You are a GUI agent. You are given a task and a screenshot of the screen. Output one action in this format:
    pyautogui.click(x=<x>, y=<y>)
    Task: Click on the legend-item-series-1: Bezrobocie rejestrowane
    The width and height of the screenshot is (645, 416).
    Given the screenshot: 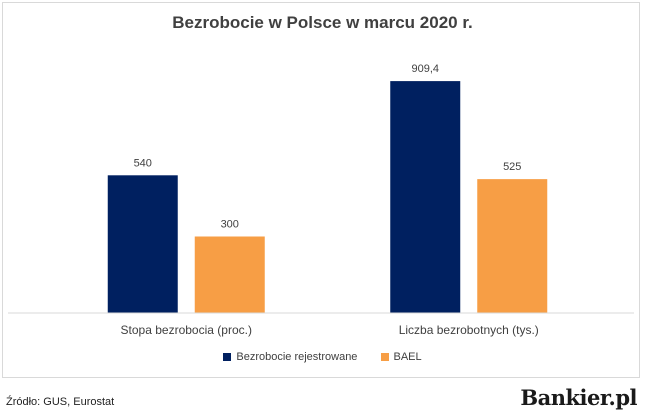 What is the action you would take?
    pyautogui.click(x=290, y=357)
    